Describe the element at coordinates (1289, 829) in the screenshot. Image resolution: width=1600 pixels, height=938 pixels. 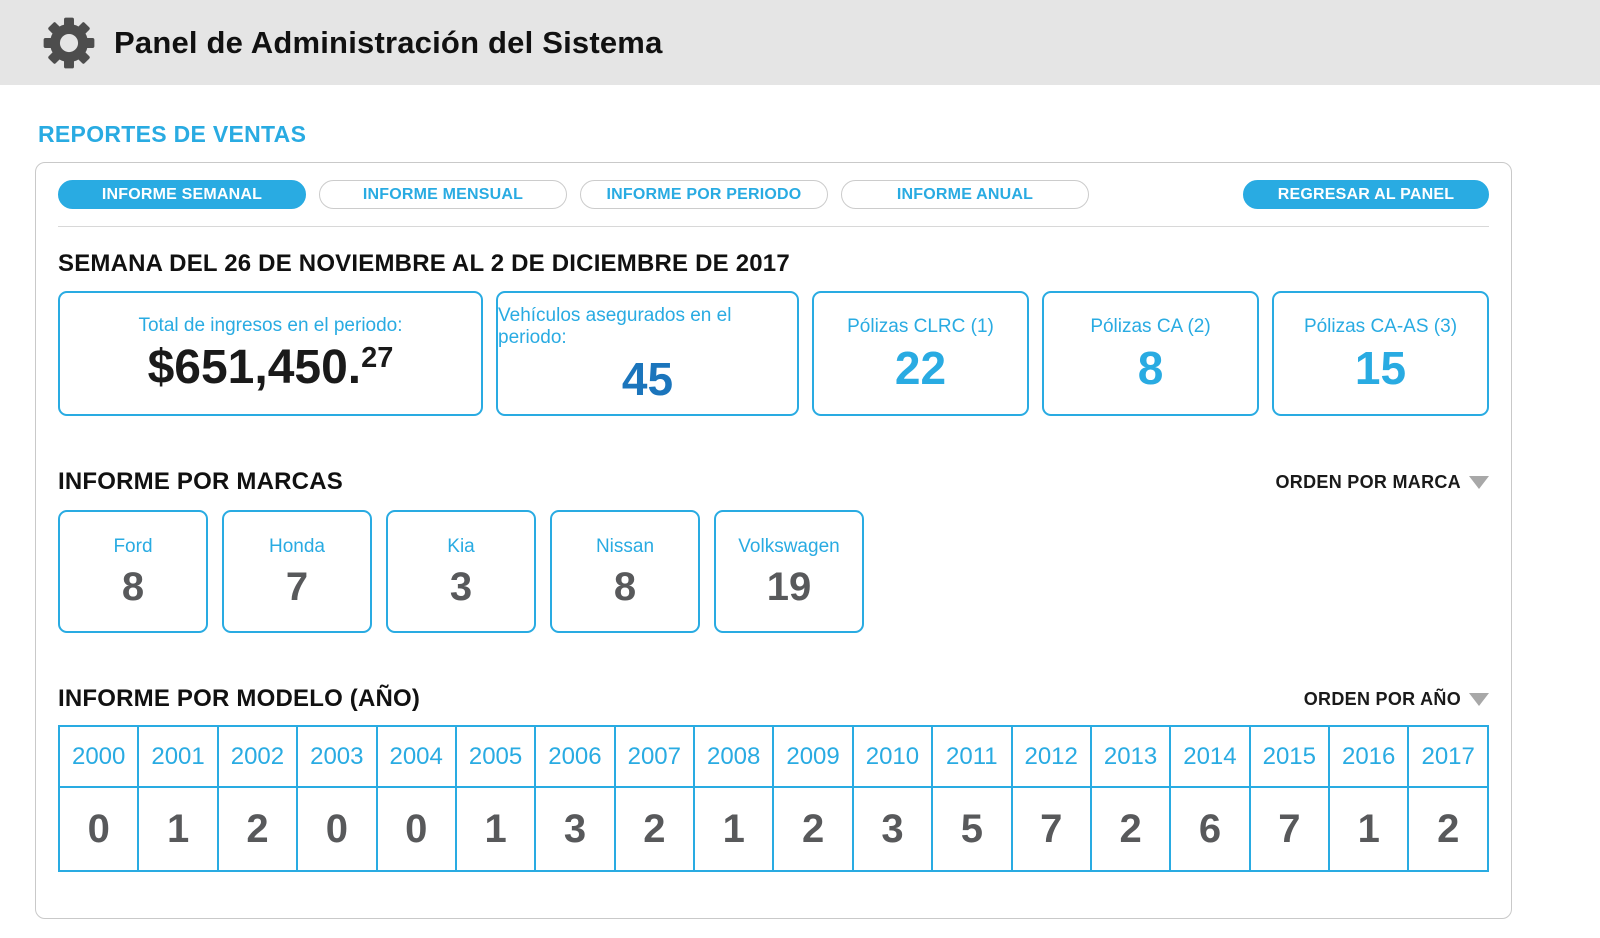
I see `year-count-2015: 7` at that location.